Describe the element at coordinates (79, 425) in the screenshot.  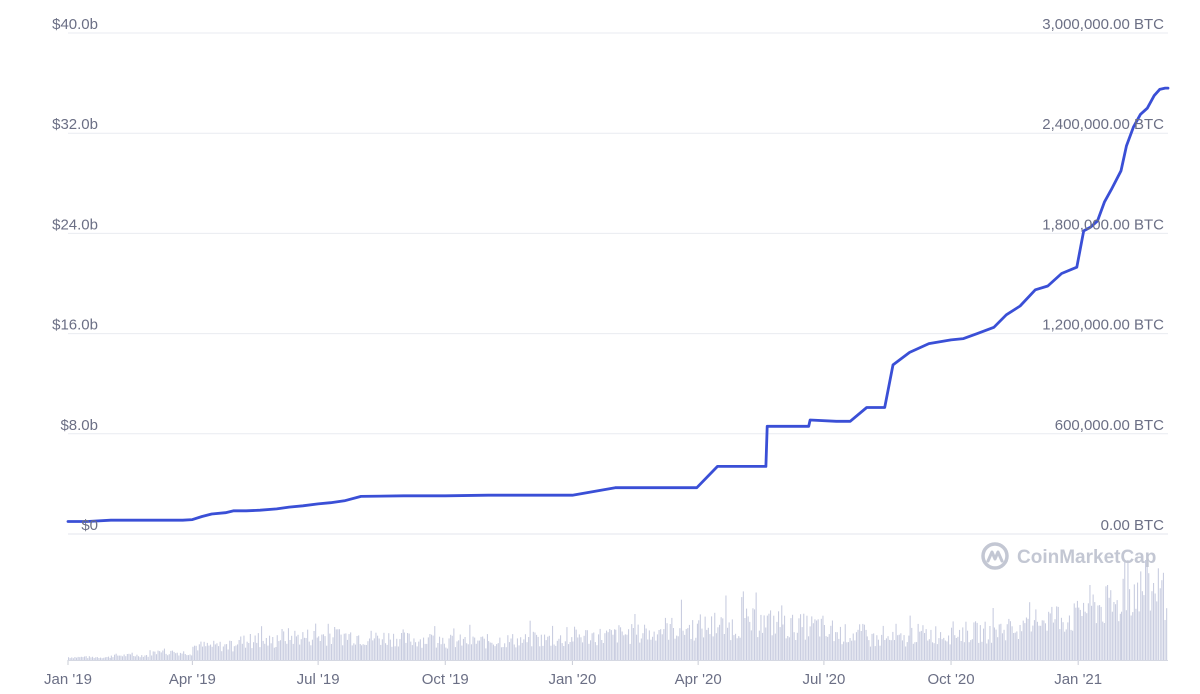
I see `y-left-tick-label: $8.0b` at that location.